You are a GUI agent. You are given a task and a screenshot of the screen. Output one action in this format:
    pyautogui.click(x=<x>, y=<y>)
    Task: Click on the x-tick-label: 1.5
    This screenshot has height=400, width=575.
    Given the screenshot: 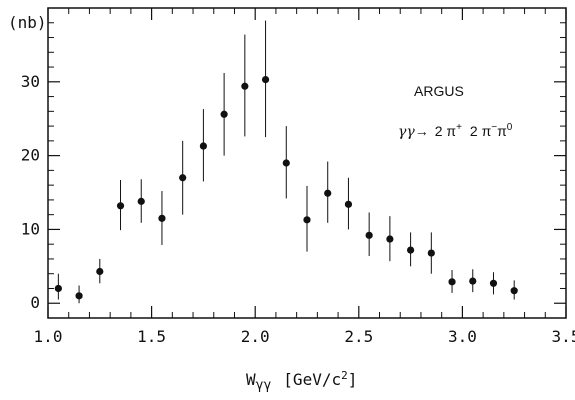 What is the action you would take?
    pyautogui.click(x=151, y=336)
    